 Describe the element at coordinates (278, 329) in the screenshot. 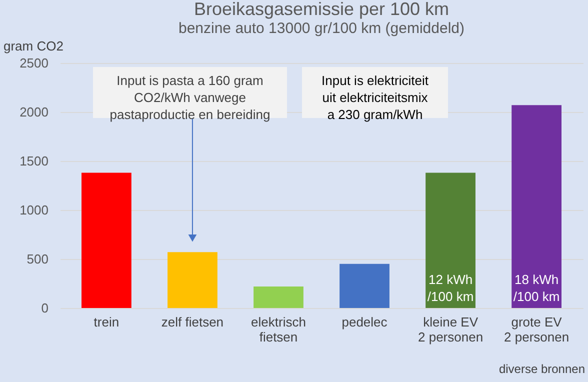

I see `x-tick-label: elektrisch fietsen` at that location.